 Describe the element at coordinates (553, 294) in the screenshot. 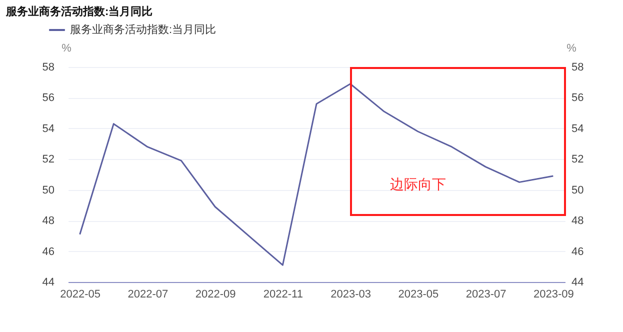

I see `x-tick-label: 2023-09` at that location.